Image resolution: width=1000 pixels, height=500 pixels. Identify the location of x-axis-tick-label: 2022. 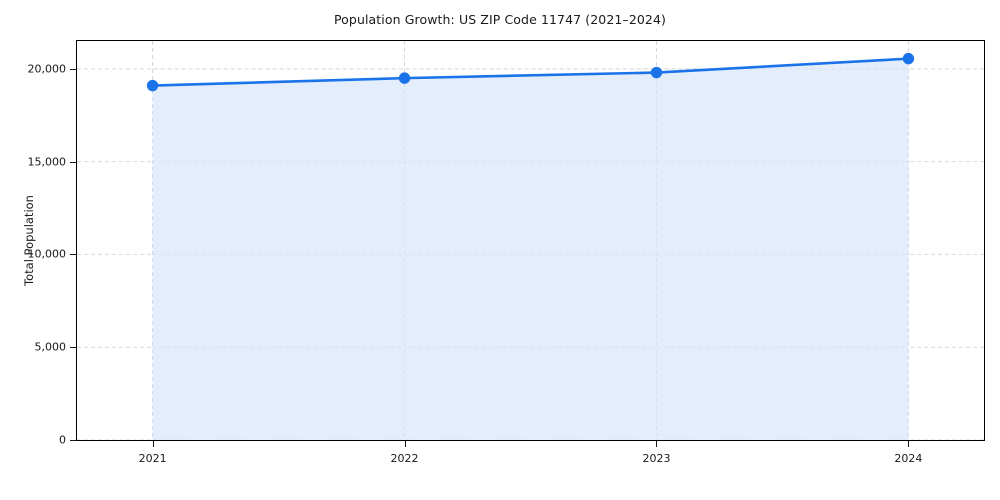
(404, 458).